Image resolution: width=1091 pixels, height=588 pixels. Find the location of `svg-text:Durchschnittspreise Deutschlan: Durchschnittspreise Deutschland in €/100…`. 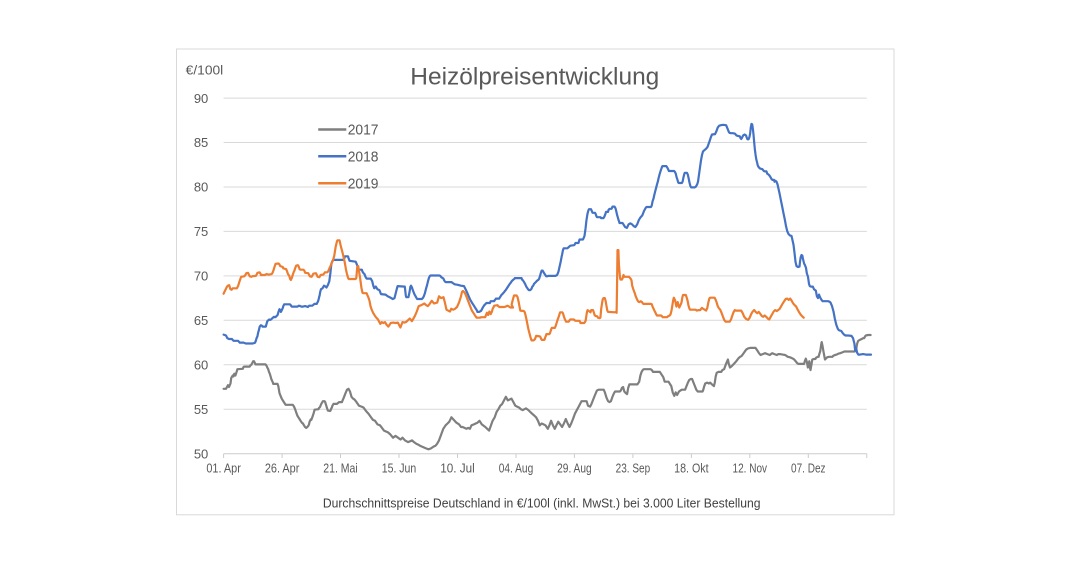

svg-text:Durchschnittspreise Deutschlan: Durchschnittspreise Deutschland in €/100… is located at coordinates (542, 503).